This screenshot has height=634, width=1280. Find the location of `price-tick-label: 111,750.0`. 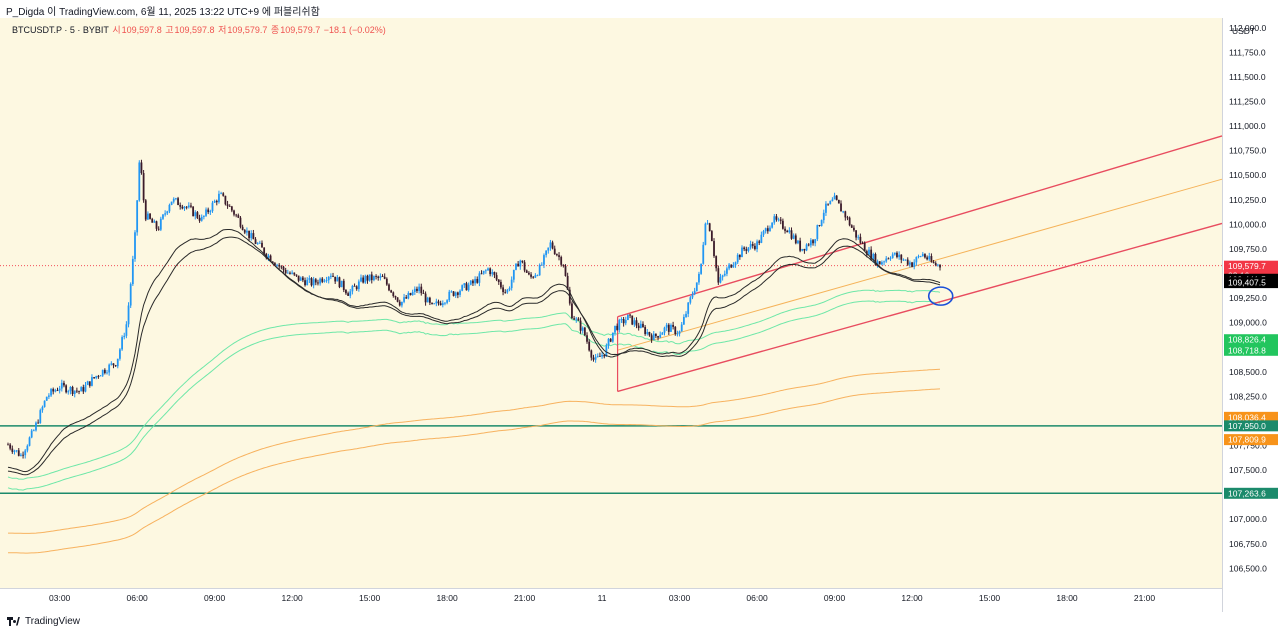

price-tick-label: 111,750.0 is located at coordinates (1247, 52).